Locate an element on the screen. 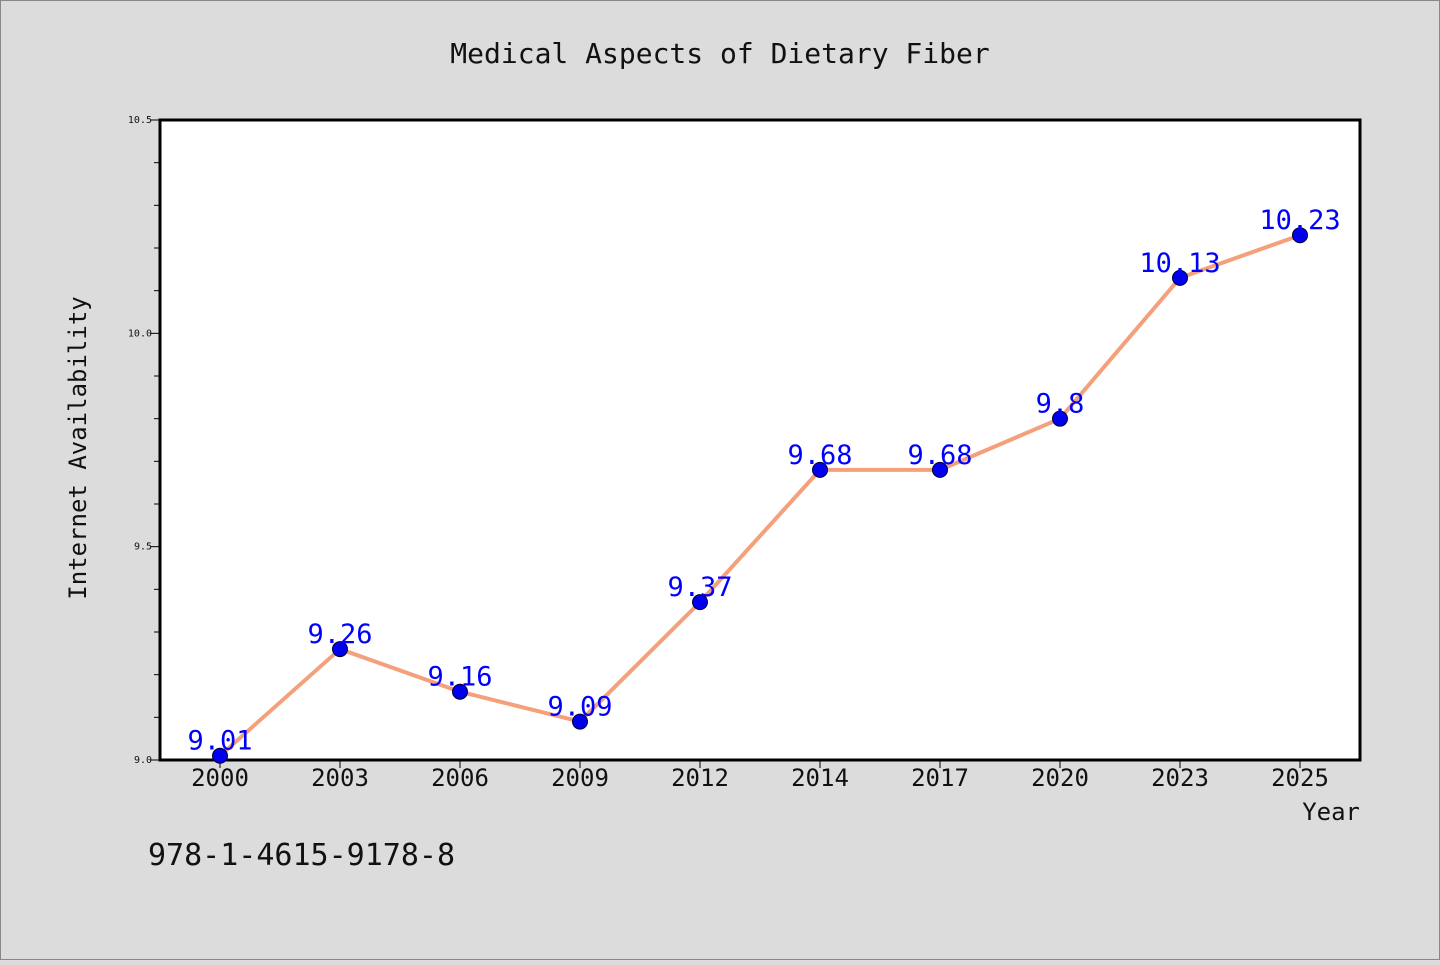 This screenshot has height=965, width=1440. data-label: 9.16 is located at coordinates (459, 677).